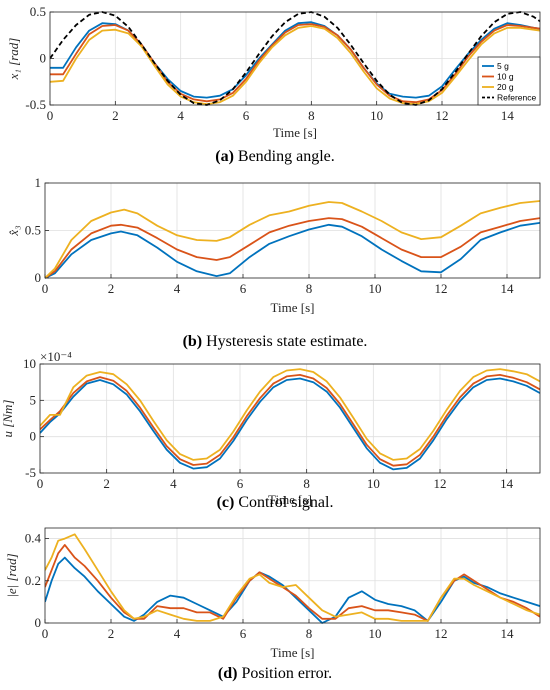 The height and width of the screenshot is (690, 550). What do you see at coordinates (38, 182) in the screenshot?
I see `y-tick-label: 1` at bounding box center [38, 182].